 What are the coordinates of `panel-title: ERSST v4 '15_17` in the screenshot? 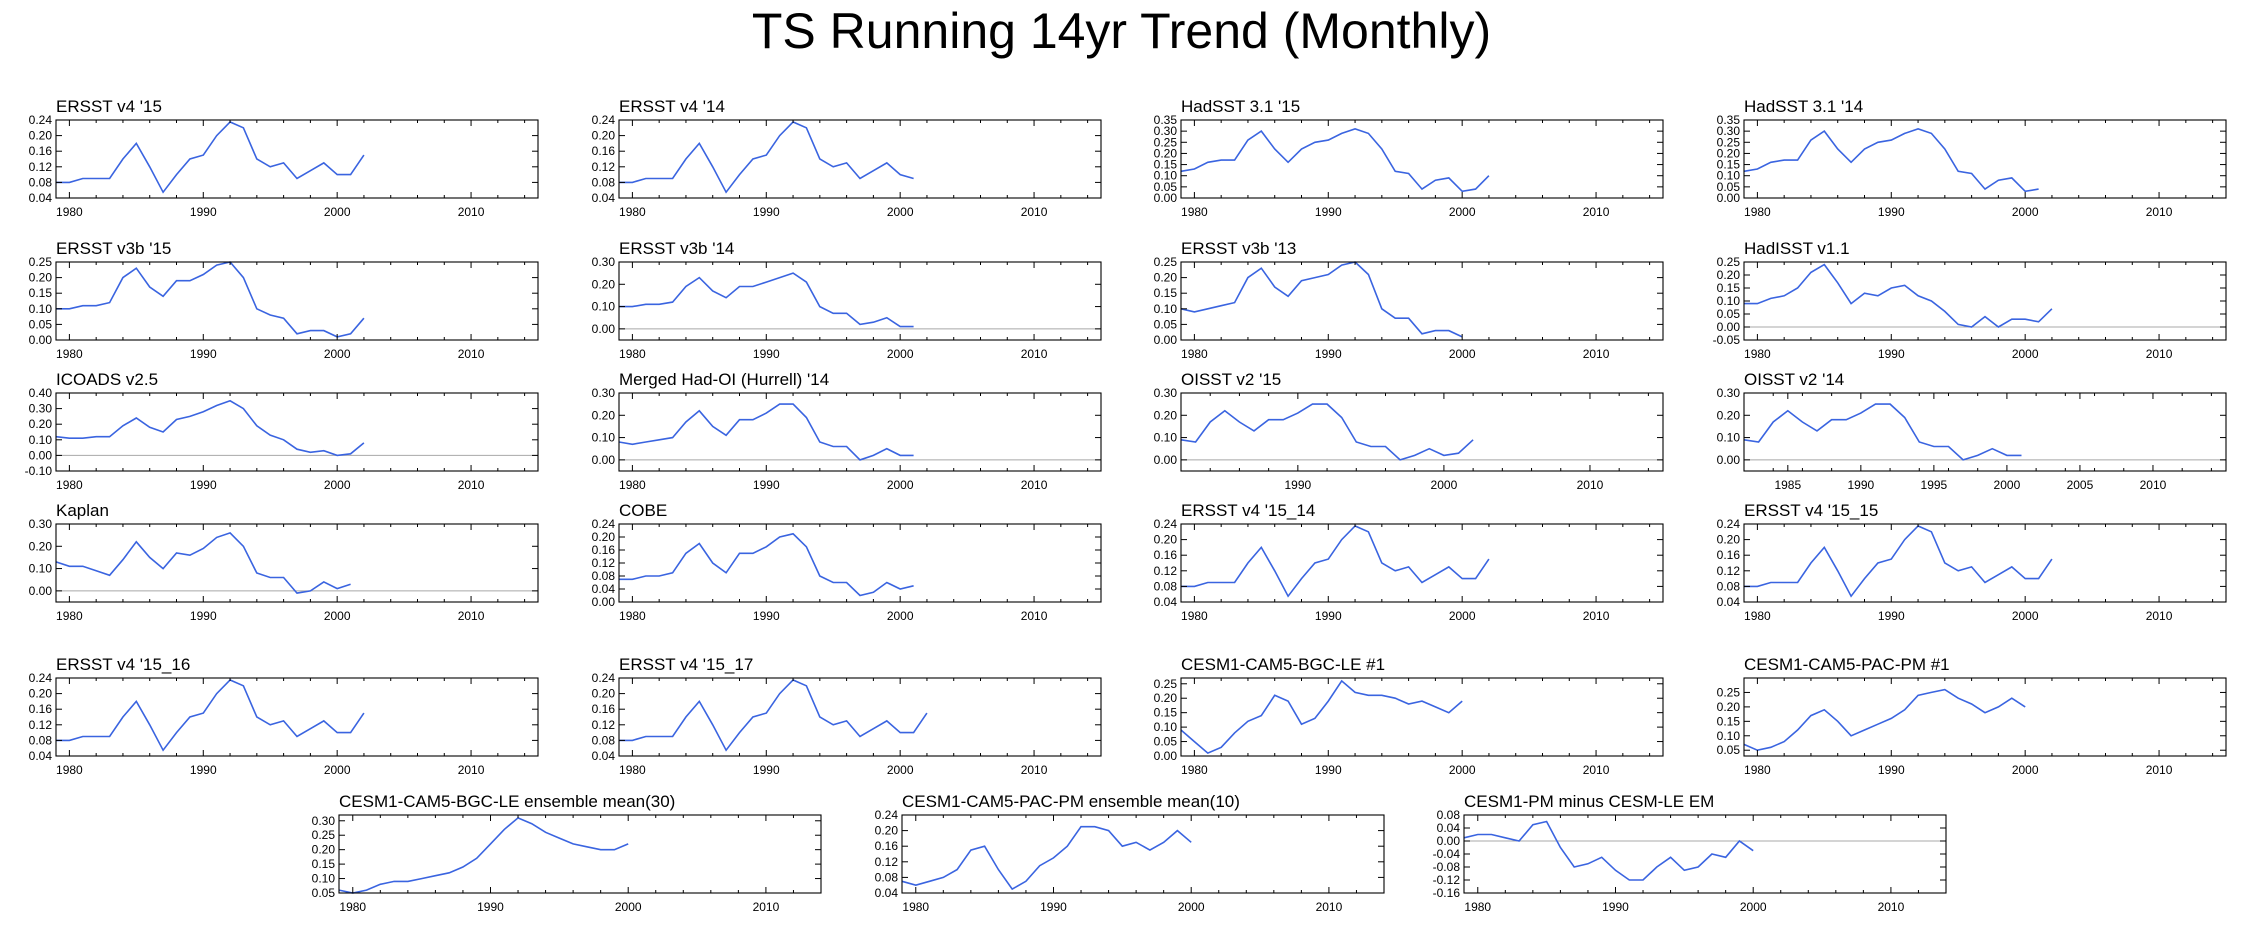 It's located at (686, 664).